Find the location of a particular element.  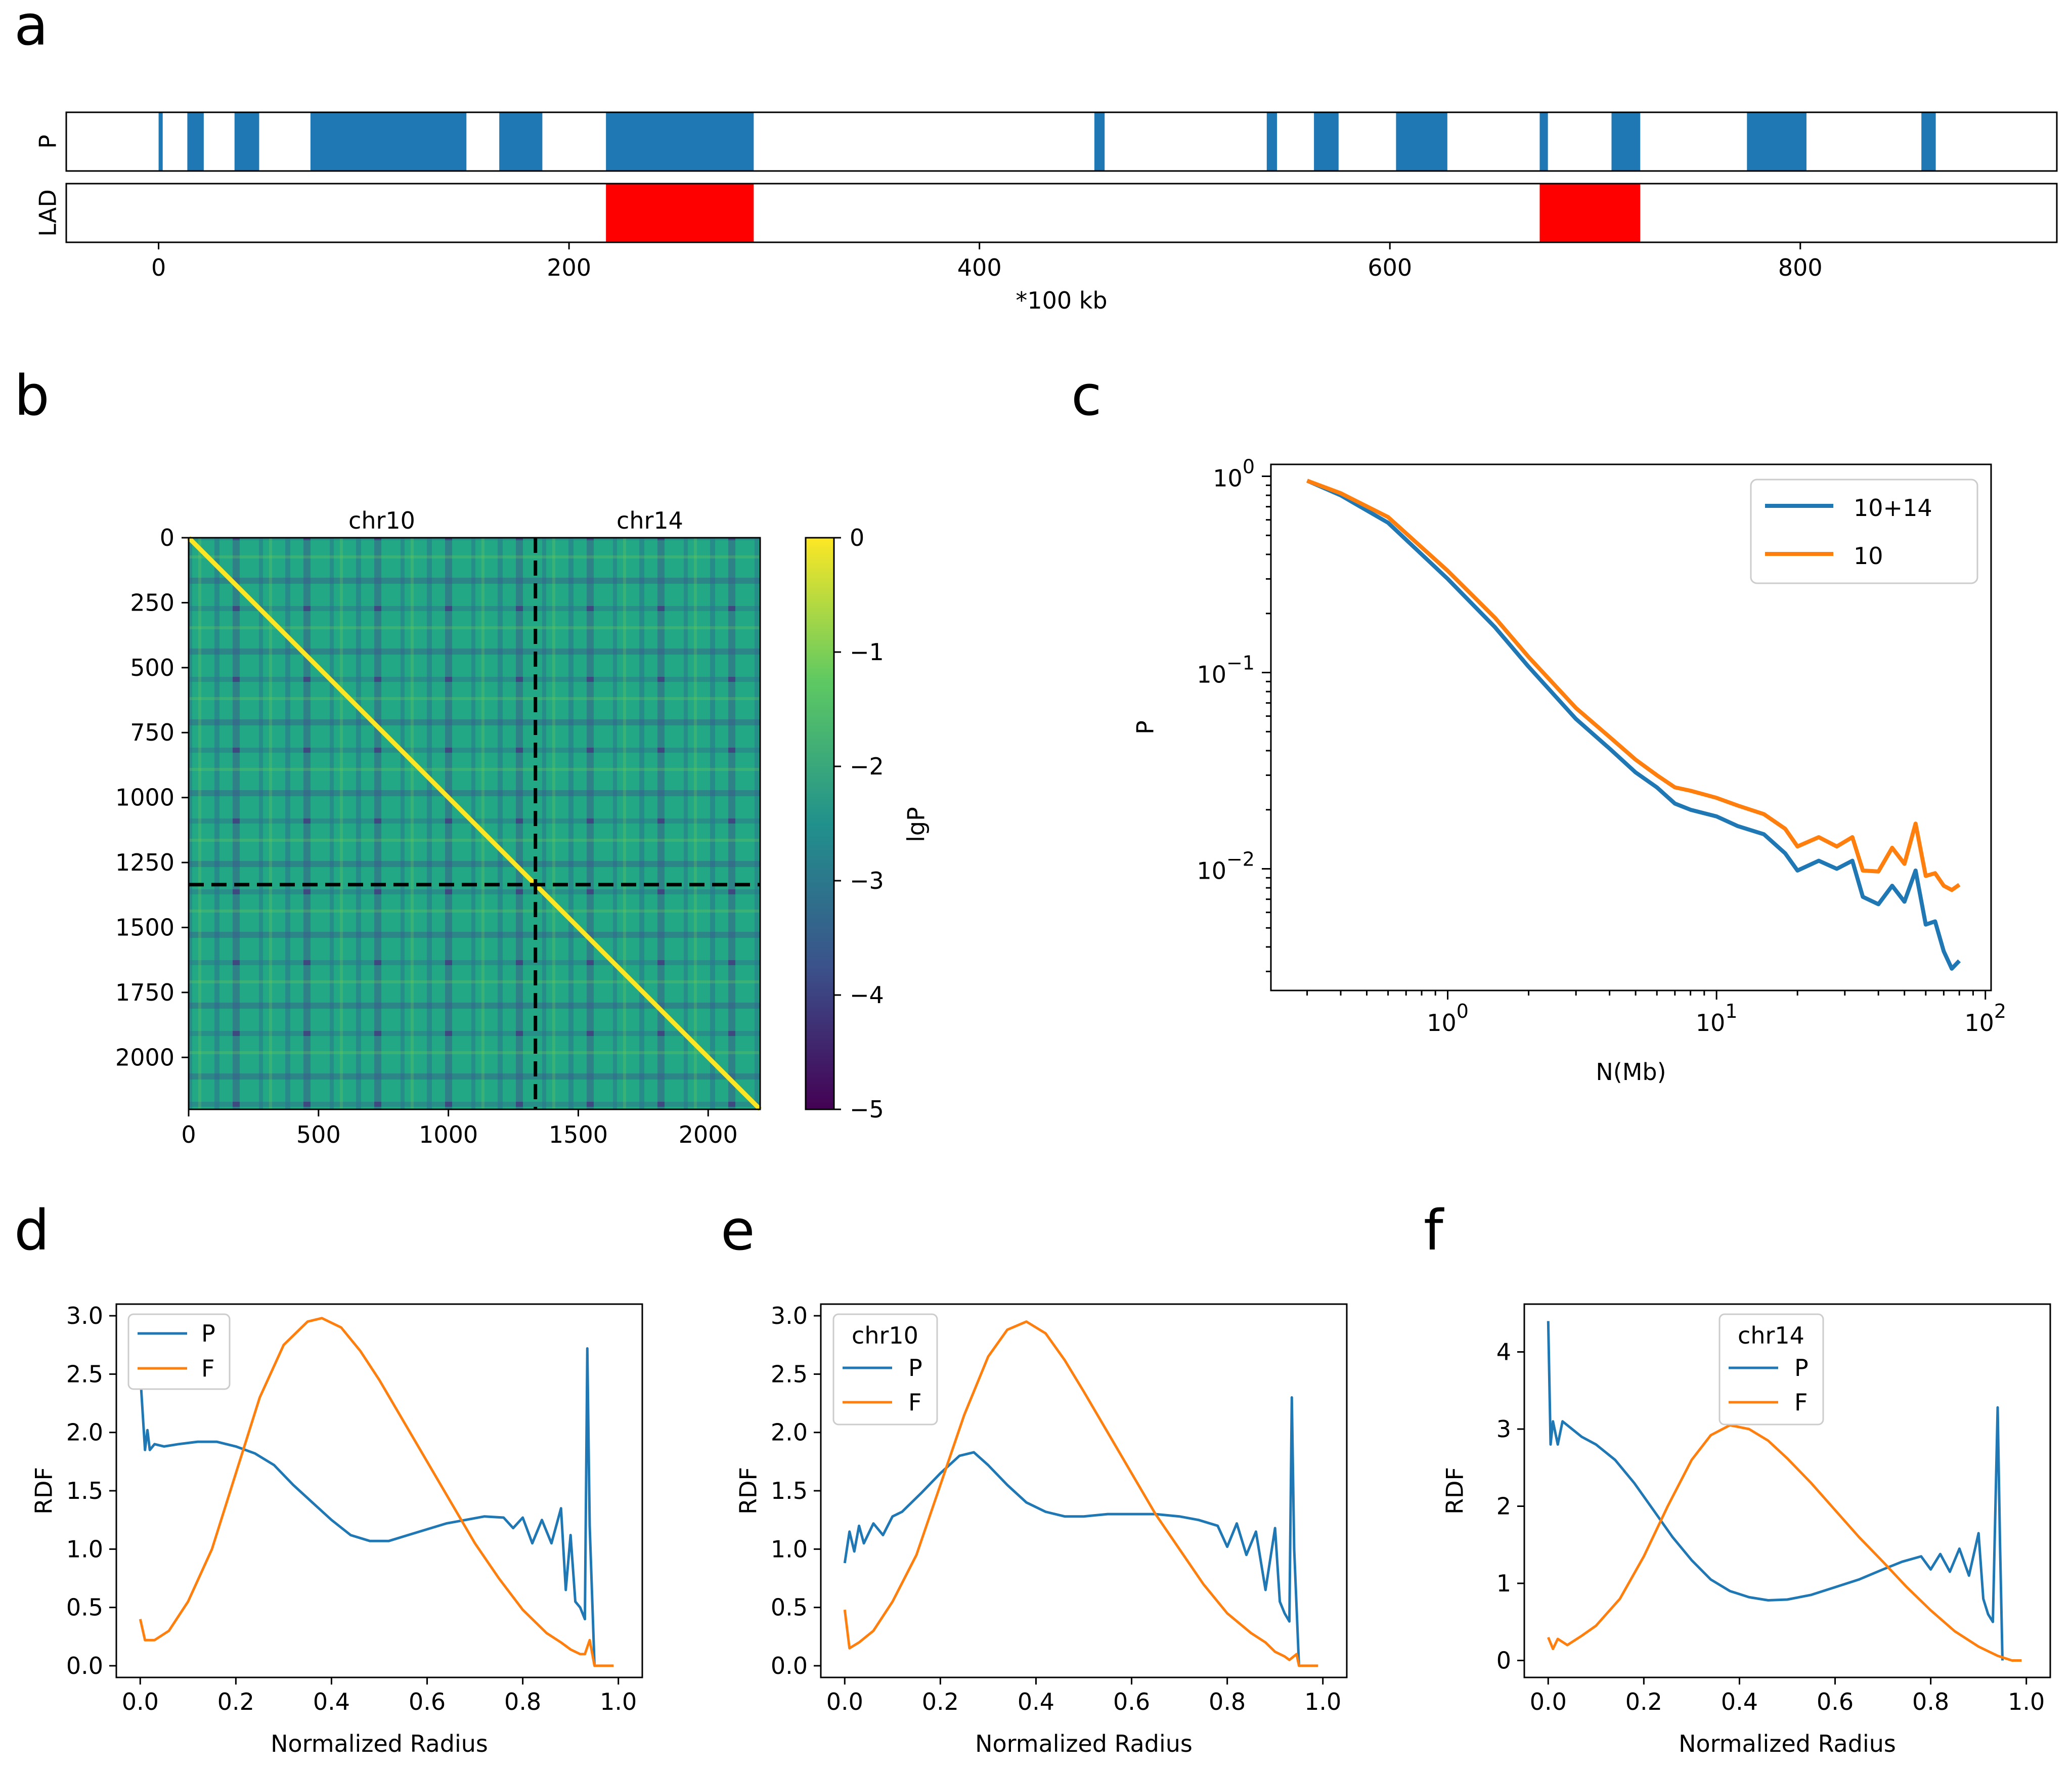

panel-e-ticks: 0.0 0.2 0.4 0.6 0.8 1.0 0.0 0.5 1.0 1.5 2.0 2.5 3.0 is located at coordinates (1056, 1508).